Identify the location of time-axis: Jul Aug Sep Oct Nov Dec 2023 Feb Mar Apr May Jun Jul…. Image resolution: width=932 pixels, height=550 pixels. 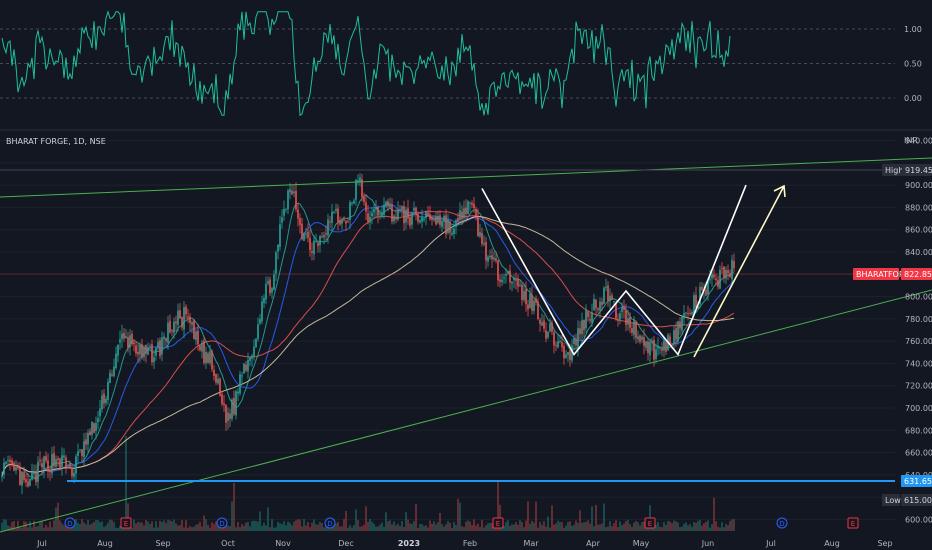
(464, 543).